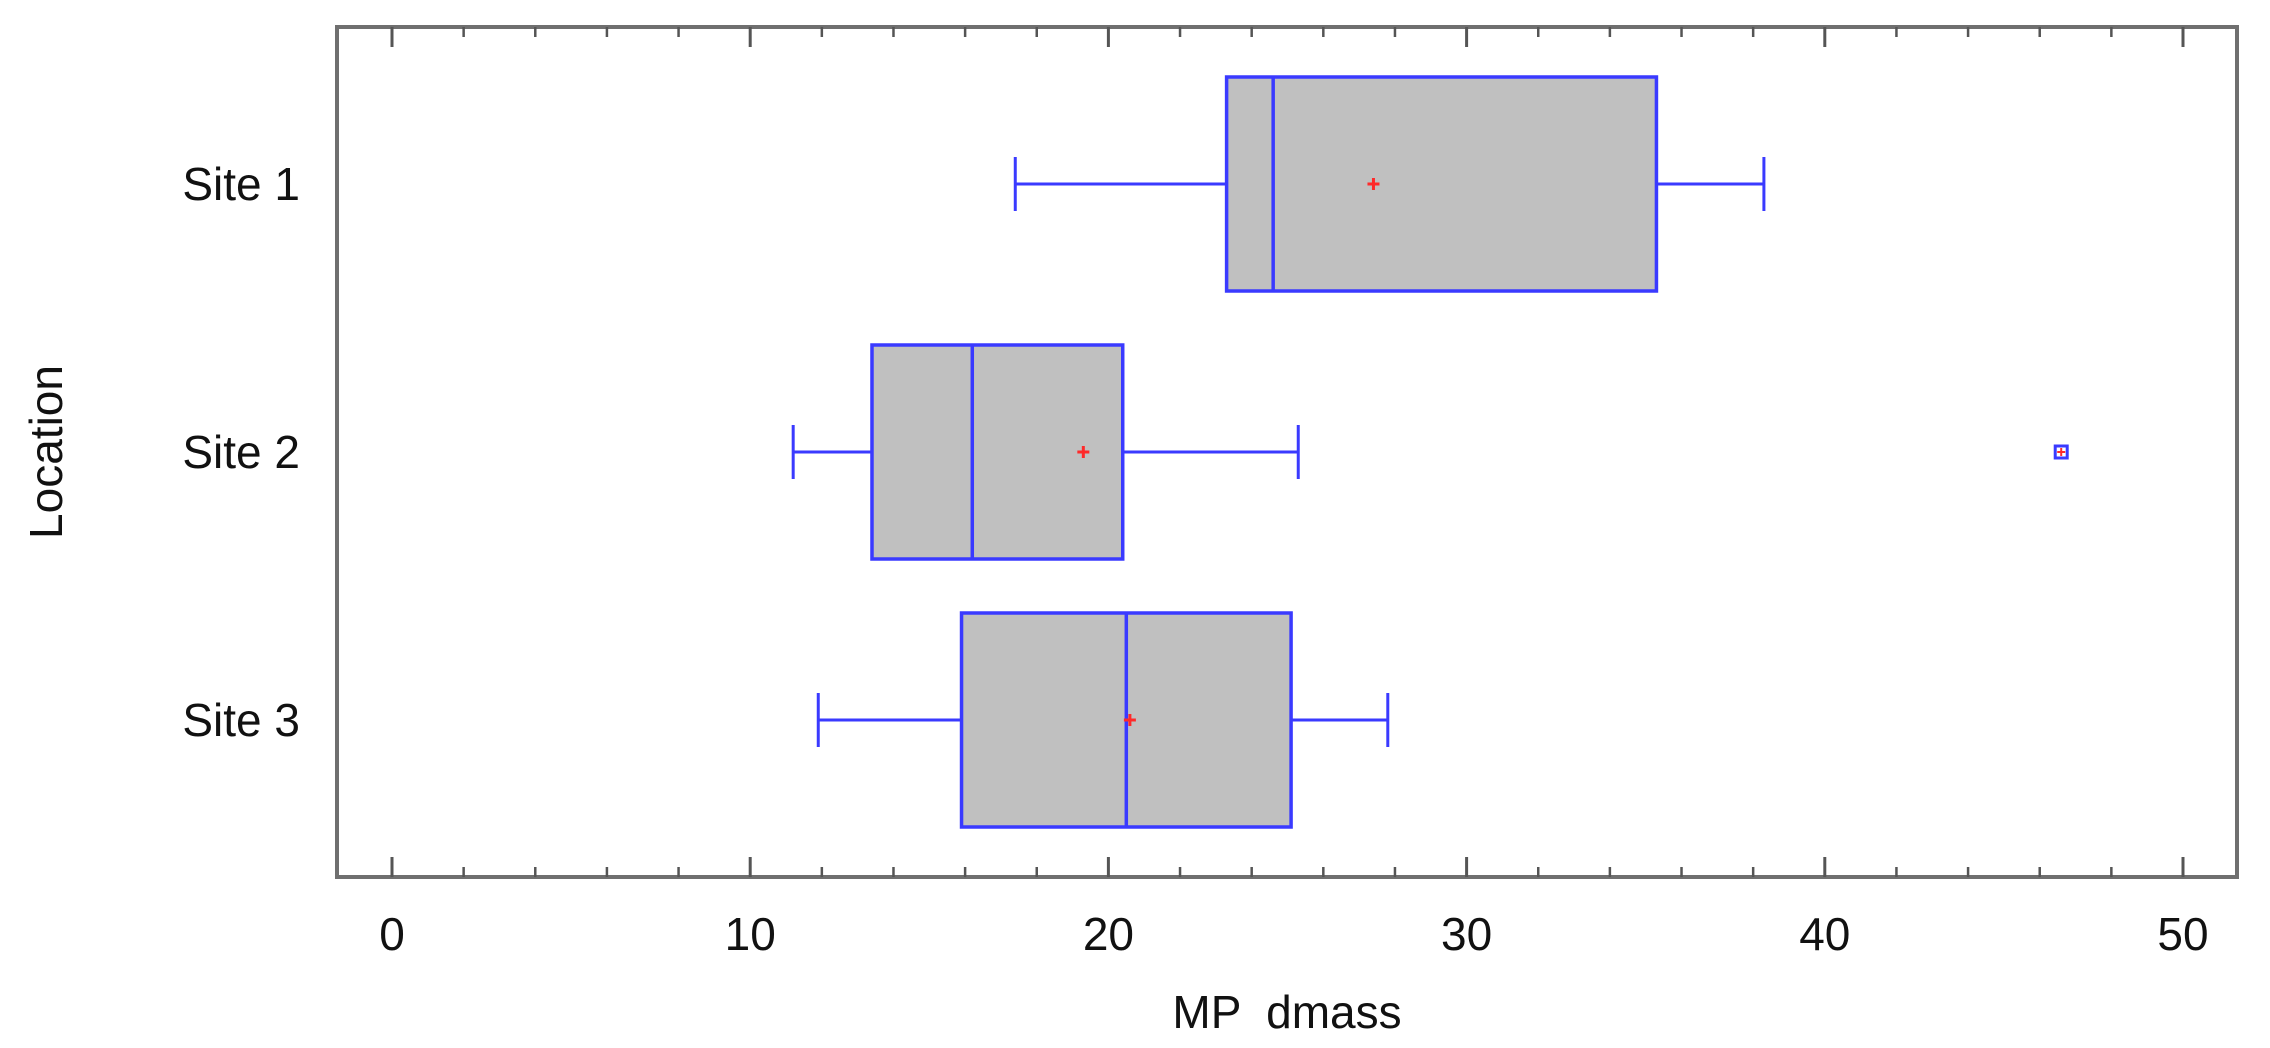 The width and height of the screenshot is (2270, 1048). Describe the element at coordinates (1286, 1012) in the screenshot. I see `x-axis-title: MP dmass` at that location.